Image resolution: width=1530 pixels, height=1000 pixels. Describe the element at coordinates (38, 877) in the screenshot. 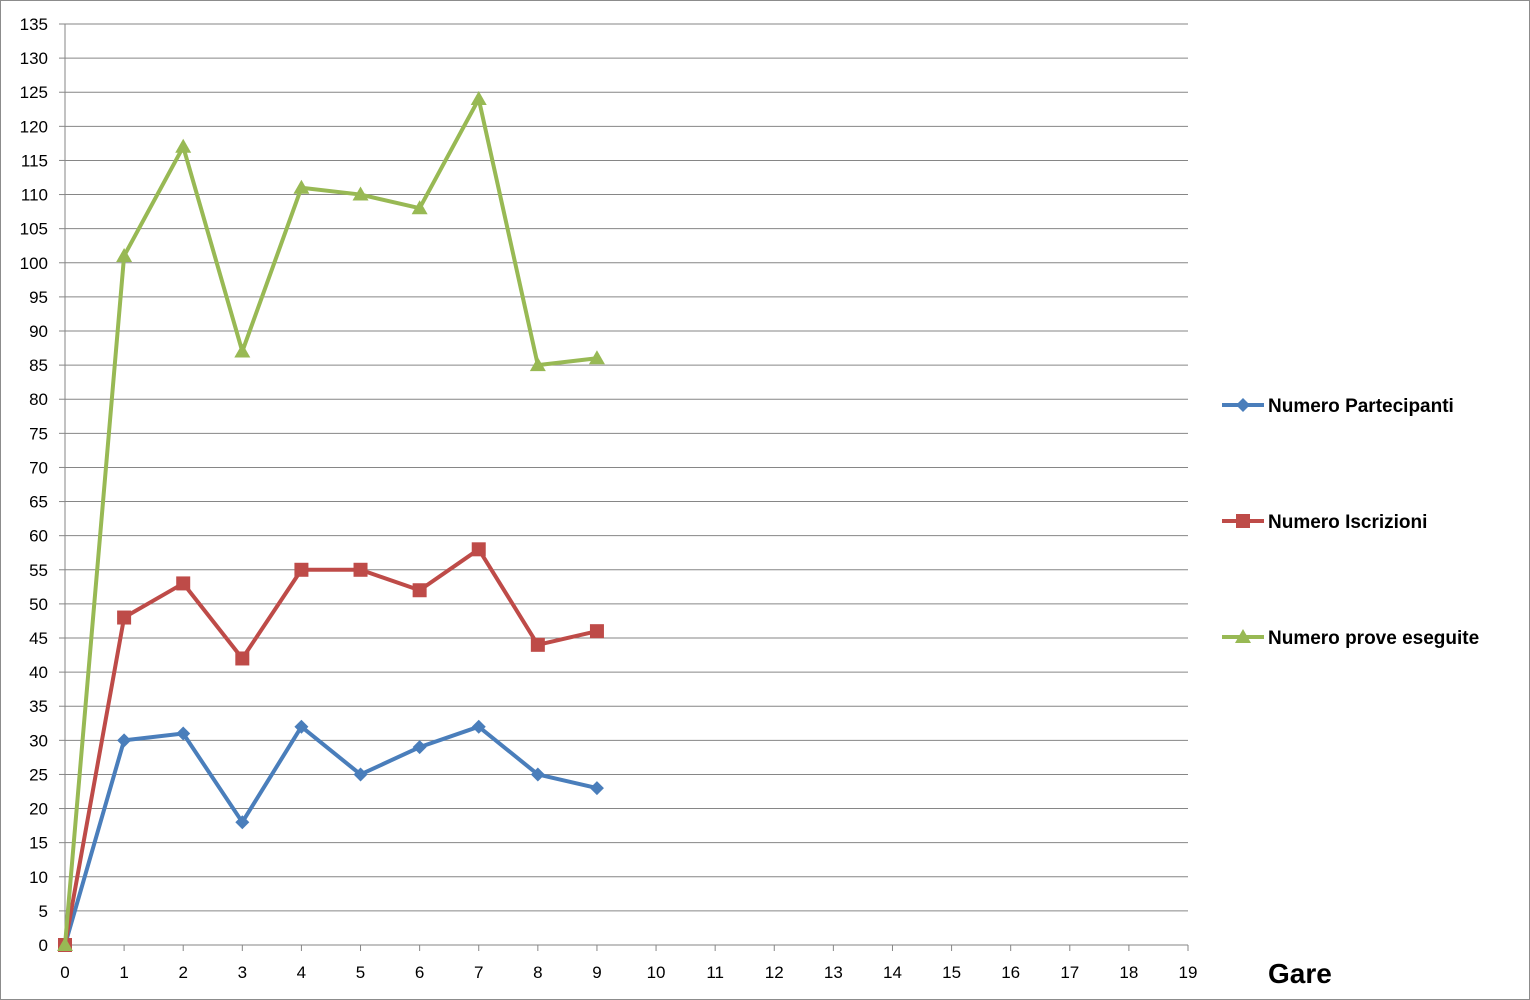

I see `y-tick-label: 10` at that location.